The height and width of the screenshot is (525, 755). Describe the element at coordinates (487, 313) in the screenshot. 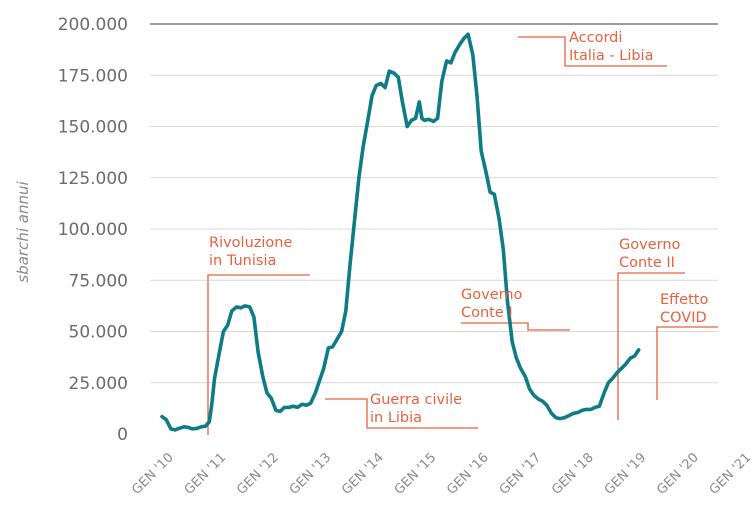

I see `annotation-text: Conte I` at that location.